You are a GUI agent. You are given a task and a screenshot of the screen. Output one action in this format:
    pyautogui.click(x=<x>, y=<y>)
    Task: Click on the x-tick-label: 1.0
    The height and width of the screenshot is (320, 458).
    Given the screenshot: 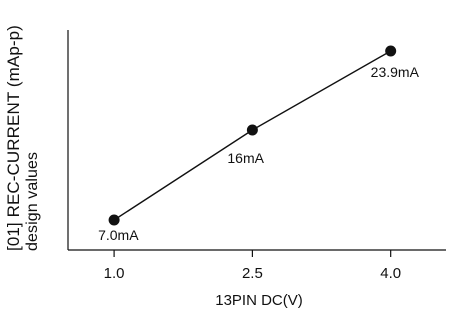 What is the action you would take?
    pyautogui.click(x=114, y=273)
    